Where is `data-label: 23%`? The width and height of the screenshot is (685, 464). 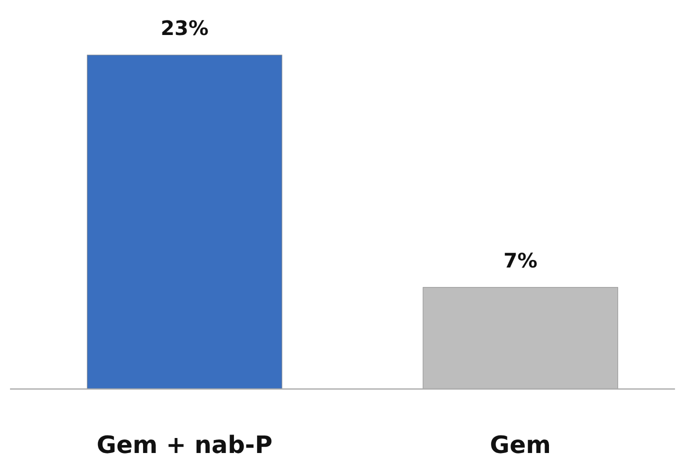 data-label: 23% is located at coordinates (184, 28).